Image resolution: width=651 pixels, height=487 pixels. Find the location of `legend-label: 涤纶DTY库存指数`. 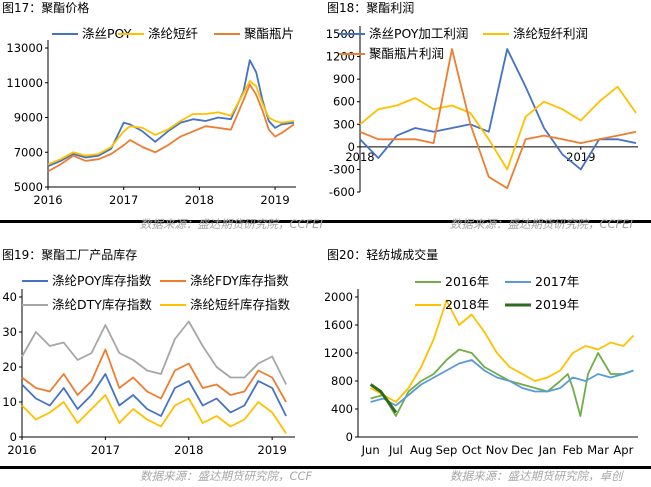

legend-label: 涤纶DTY库存指数 is located at coordinates (102, 304).